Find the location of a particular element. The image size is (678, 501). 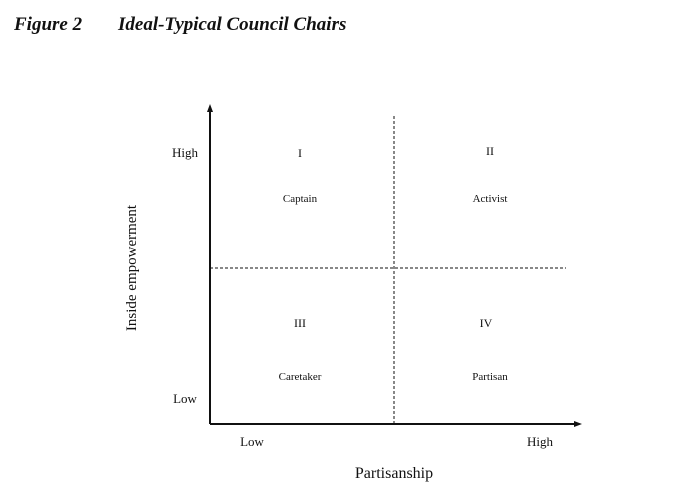

quadrant-1-numeral: I is located at coordinates (300, 153).